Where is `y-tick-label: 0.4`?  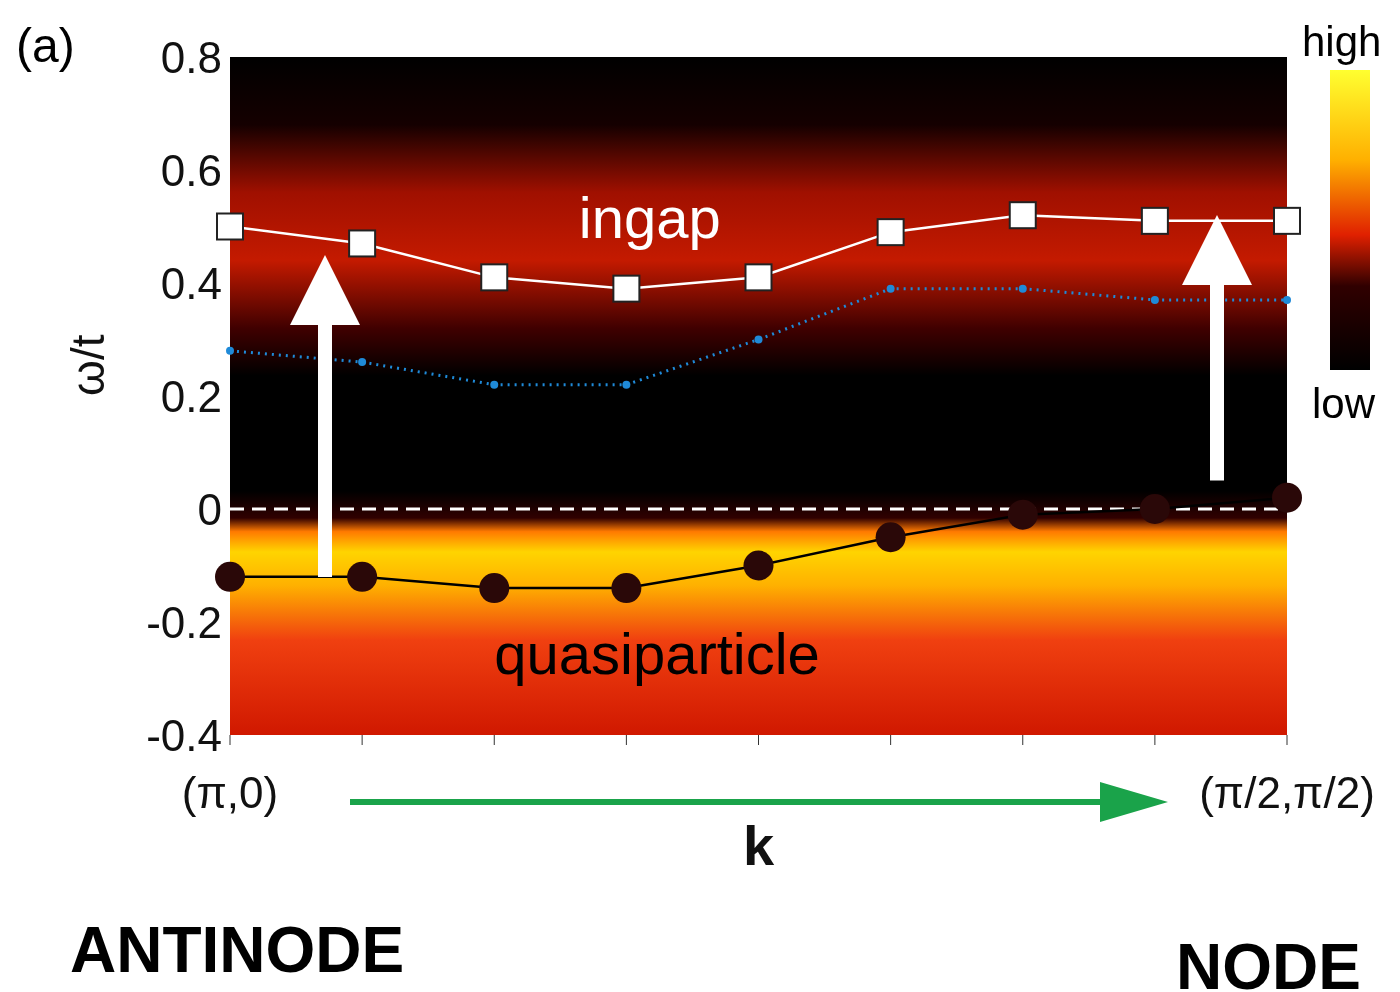
y-tick-label: 0.4 is located at coordinates (191, 283).